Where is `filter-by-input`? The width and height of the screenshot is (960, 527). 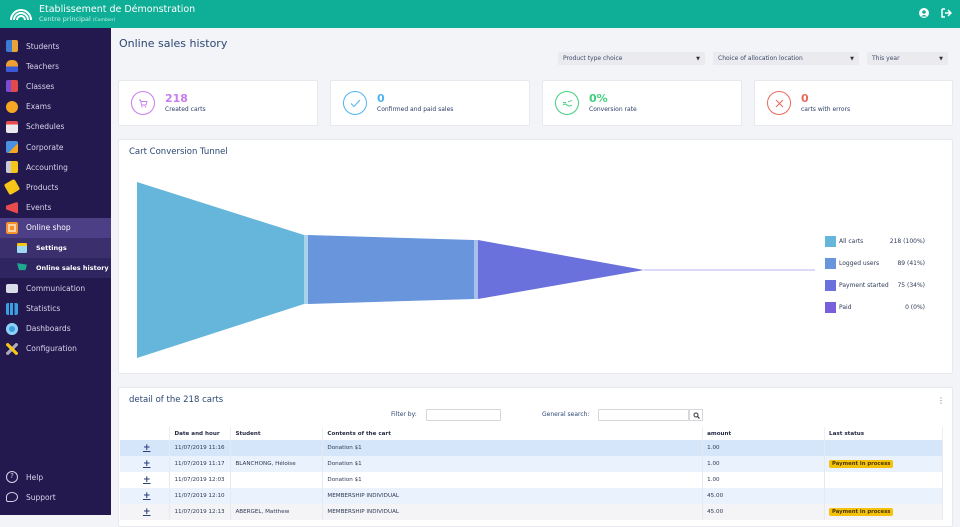
filter-by-input is located at coordinates (463, 415).